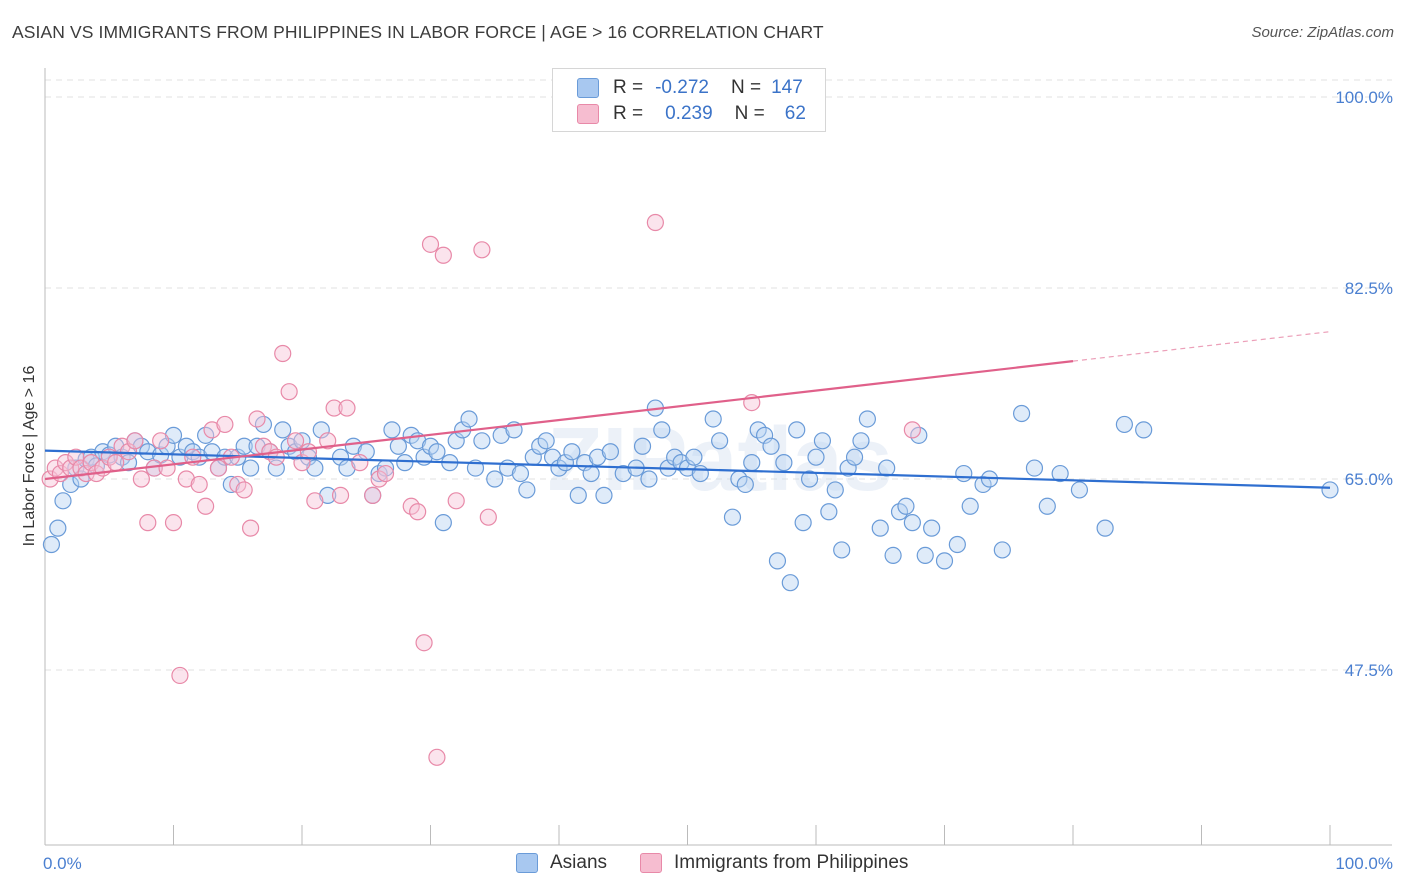 This screenshot has width=1406, height=892. Describe the element at coordinates (651, 863) in the screenshot. I see `legend-swatch-philippines` at that location.